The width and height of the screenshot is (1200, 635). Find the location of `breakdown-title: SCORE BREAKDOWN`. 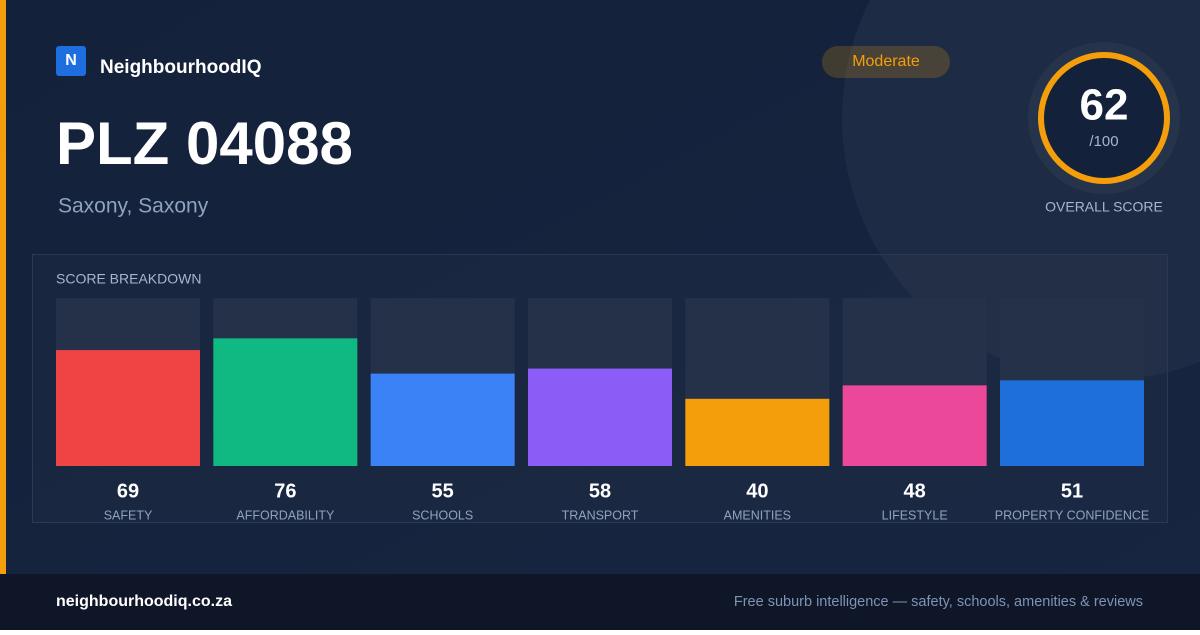

breakdown-title: SCORE BREAKDOWN is located at coordinates (128, 279).